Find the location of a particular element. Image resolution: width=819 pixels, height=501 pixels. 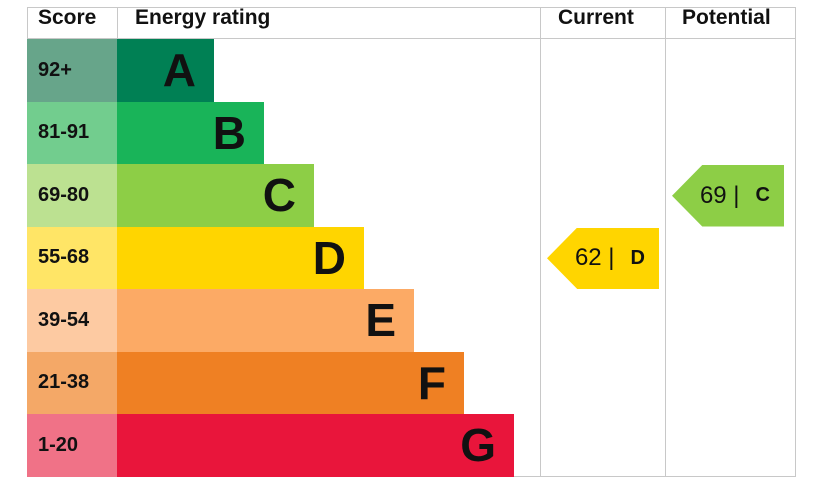

current-rating-arrow: 62 | D is located at coordinates (603, 258).